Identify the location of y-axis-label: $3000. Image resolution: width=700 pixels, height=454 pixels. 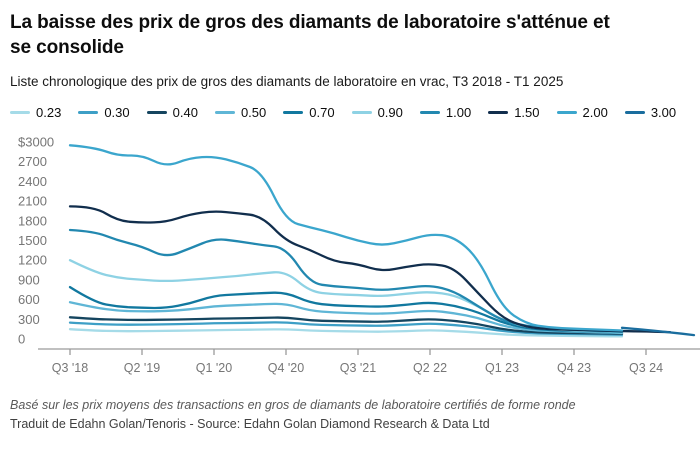
(36, 142).